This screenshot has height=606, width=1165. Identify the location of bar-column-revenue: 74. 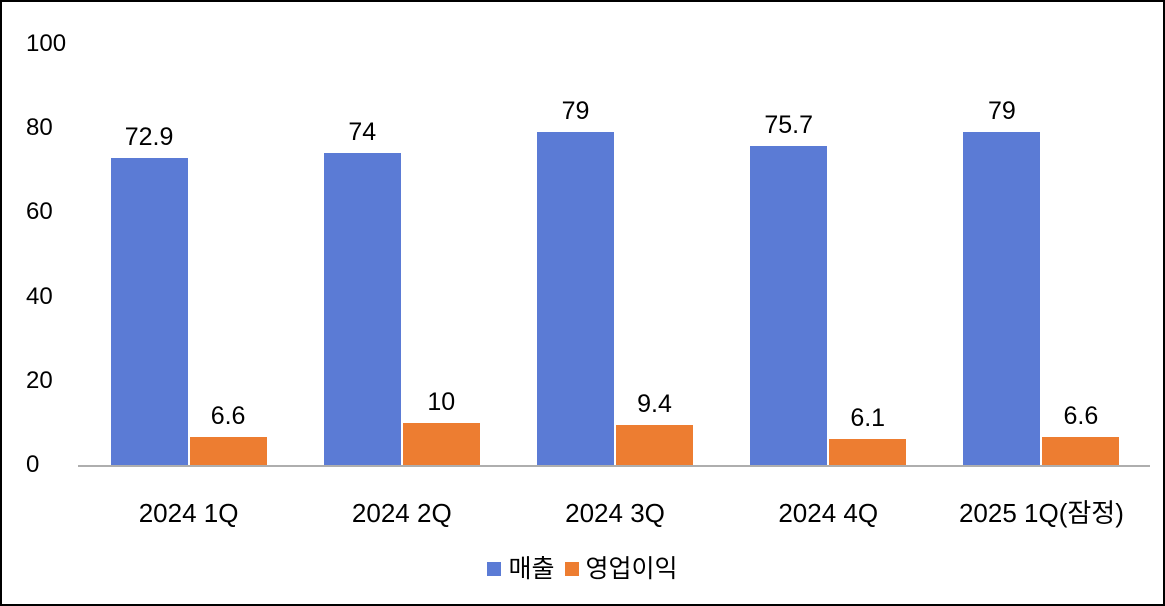
(362, 291).